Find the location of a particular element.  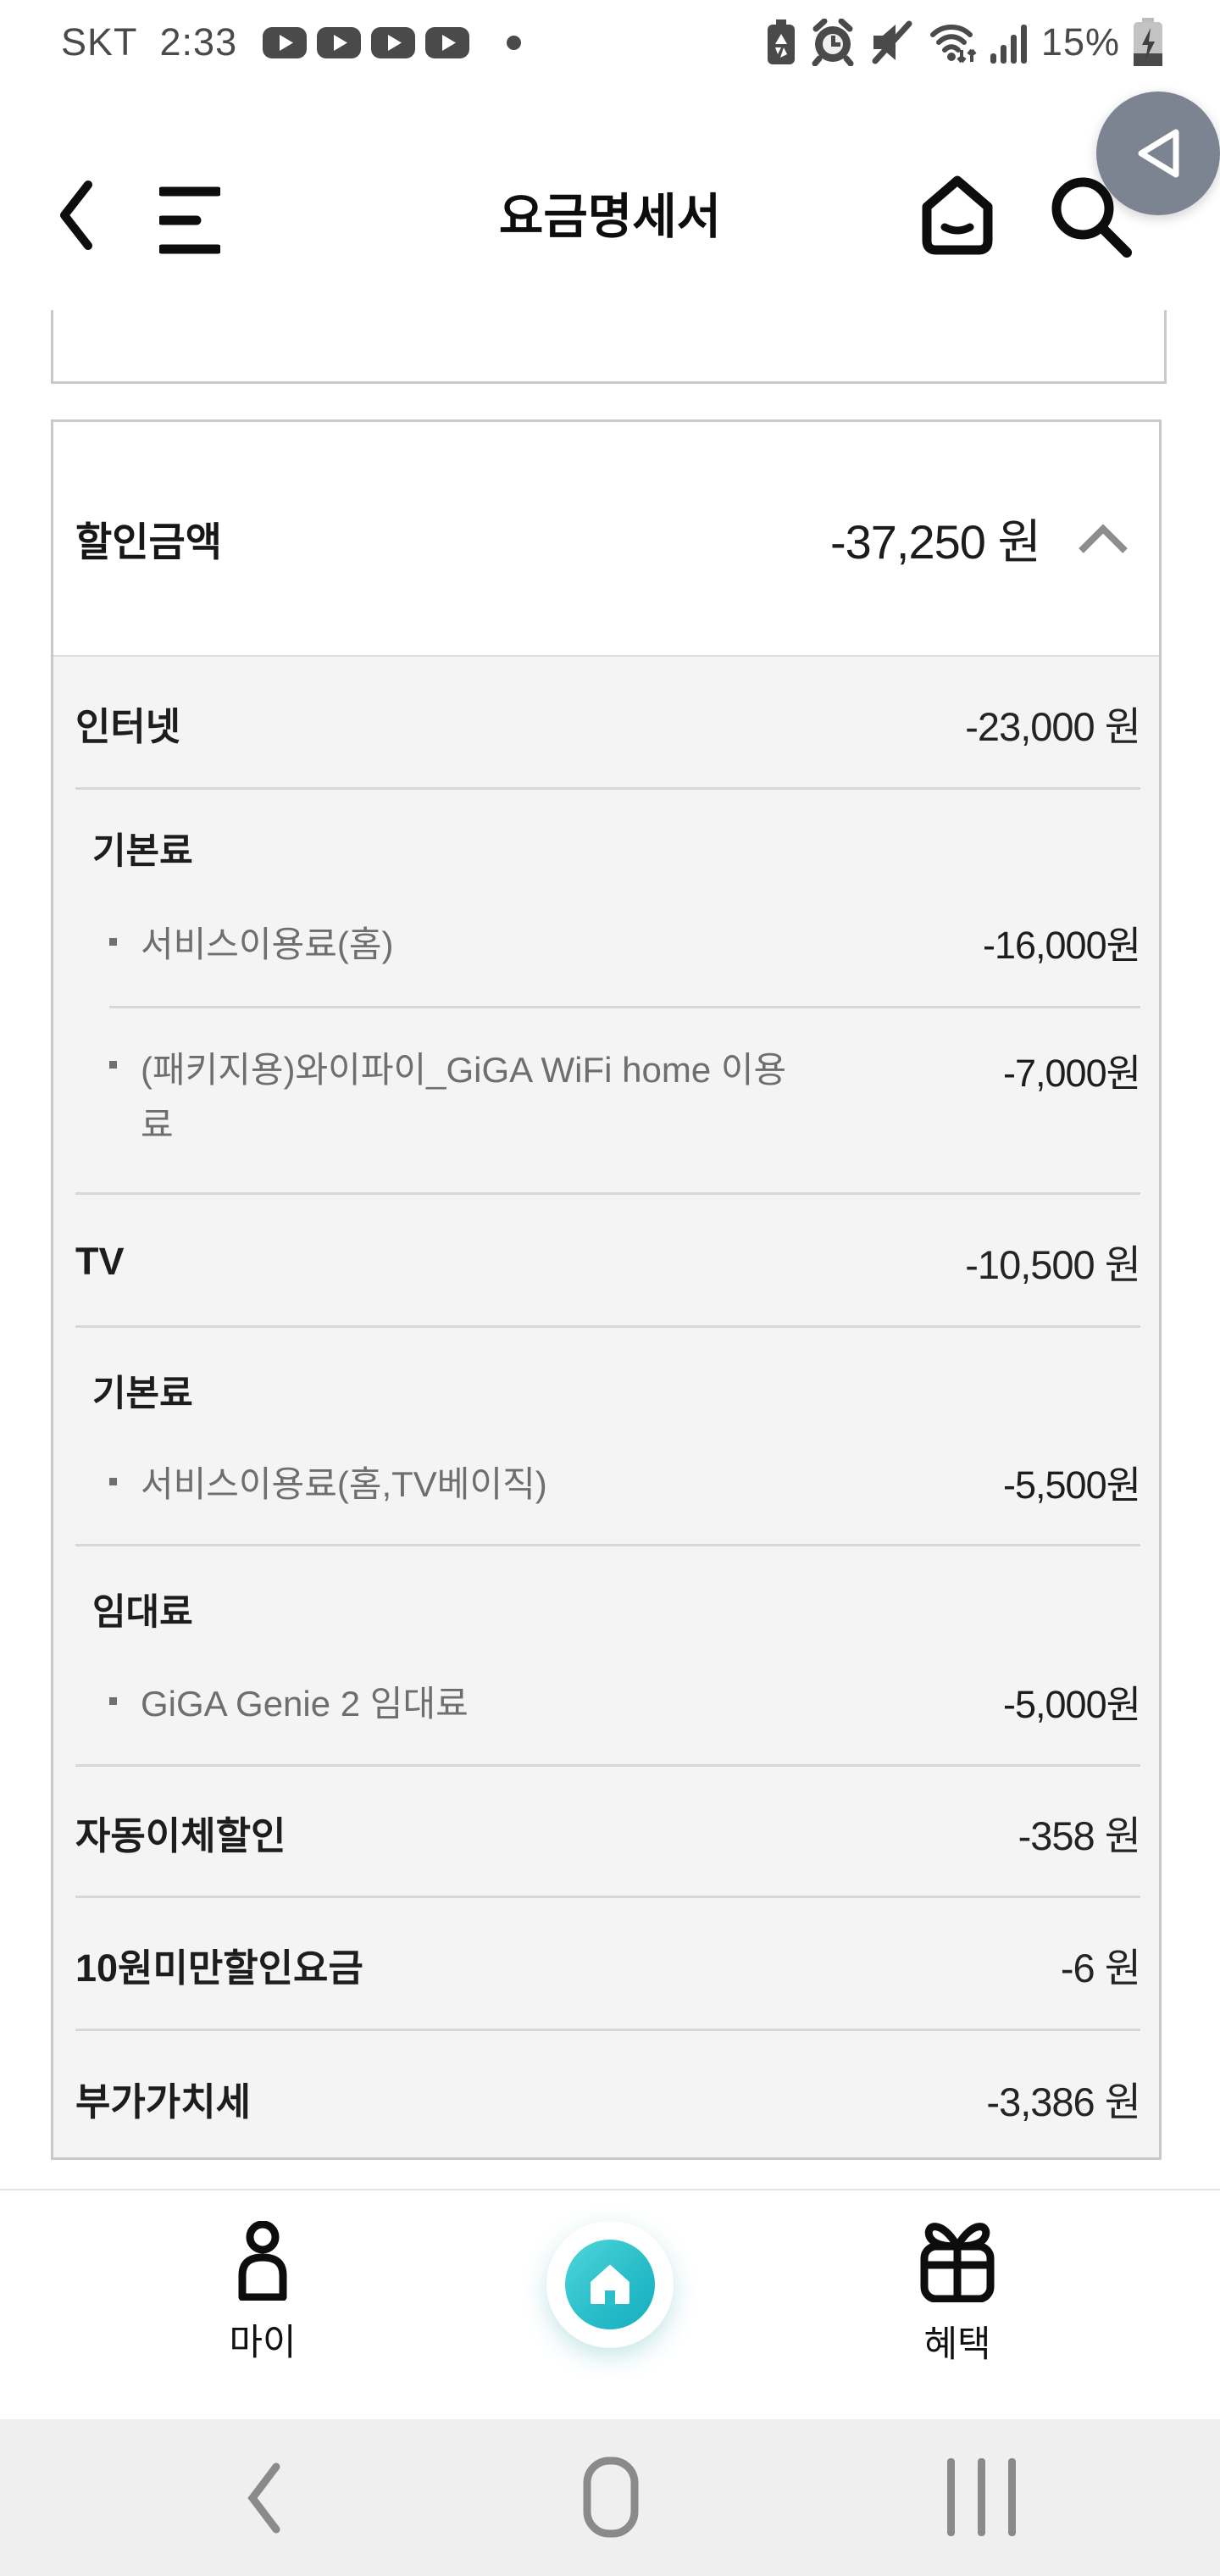

android-recents-icon is located at coordinates (981, 2497).